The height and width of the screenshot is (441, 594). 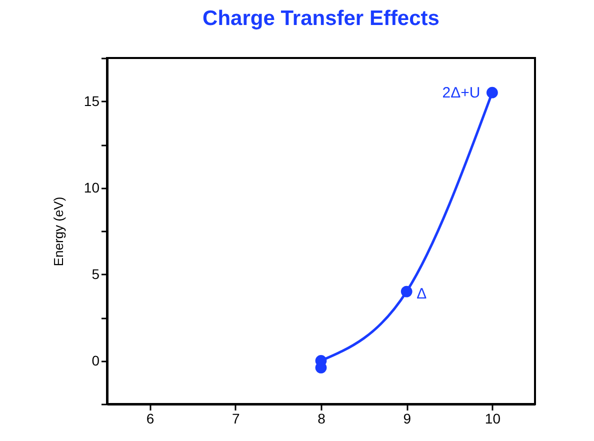 I want to click on x-tick-label: 9, so click(x=407, y=418).